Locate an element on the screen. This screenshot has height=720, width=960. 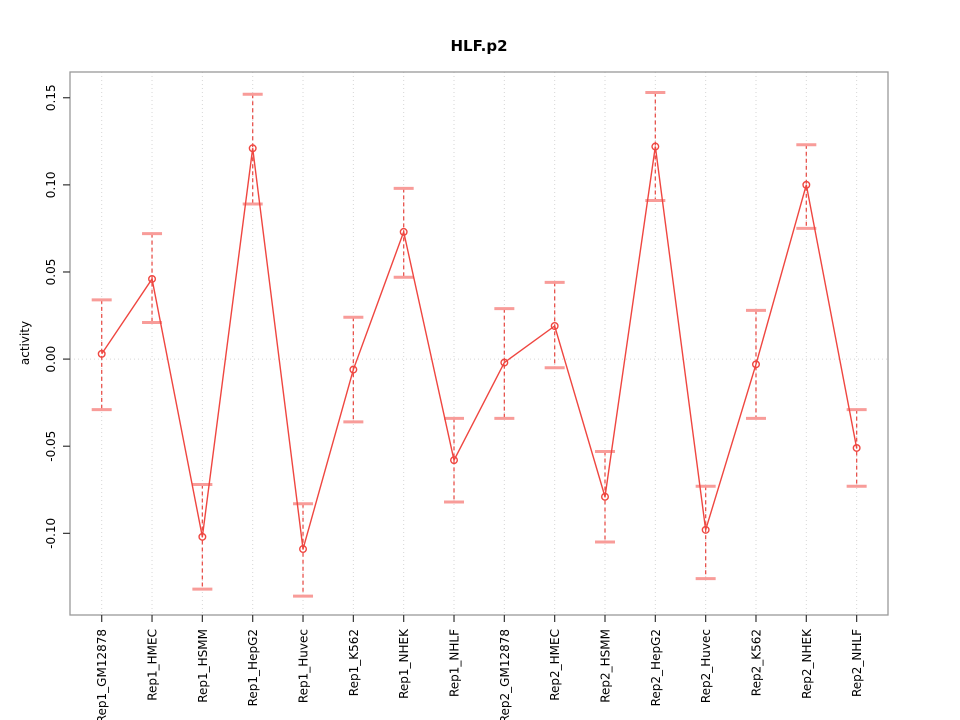
chart-title: HLF.p2 is located at coordinates (479, 46).